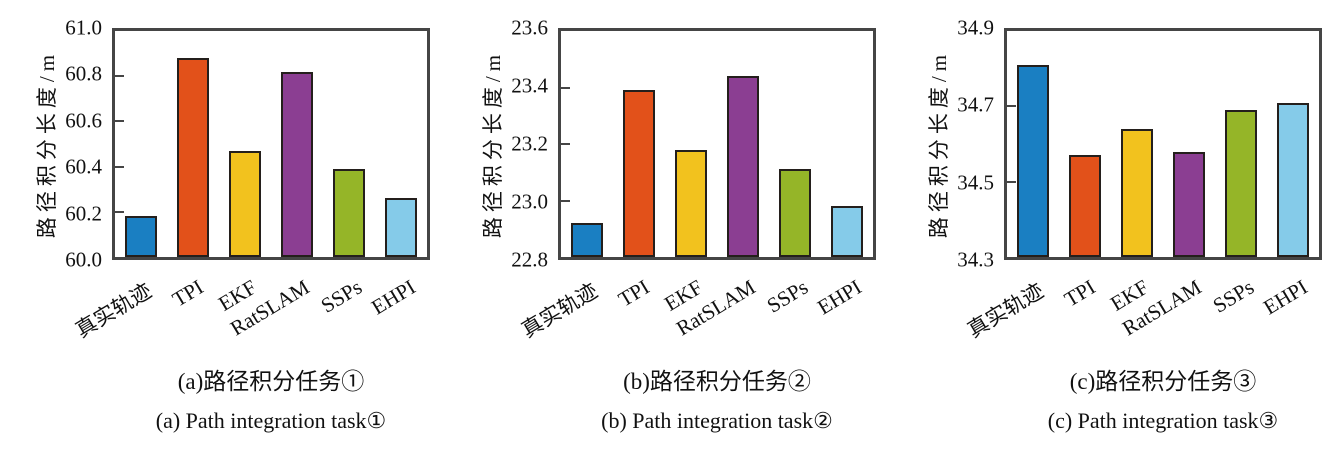  I want to click on y-tick-label: 23.6, so click(529, 27).